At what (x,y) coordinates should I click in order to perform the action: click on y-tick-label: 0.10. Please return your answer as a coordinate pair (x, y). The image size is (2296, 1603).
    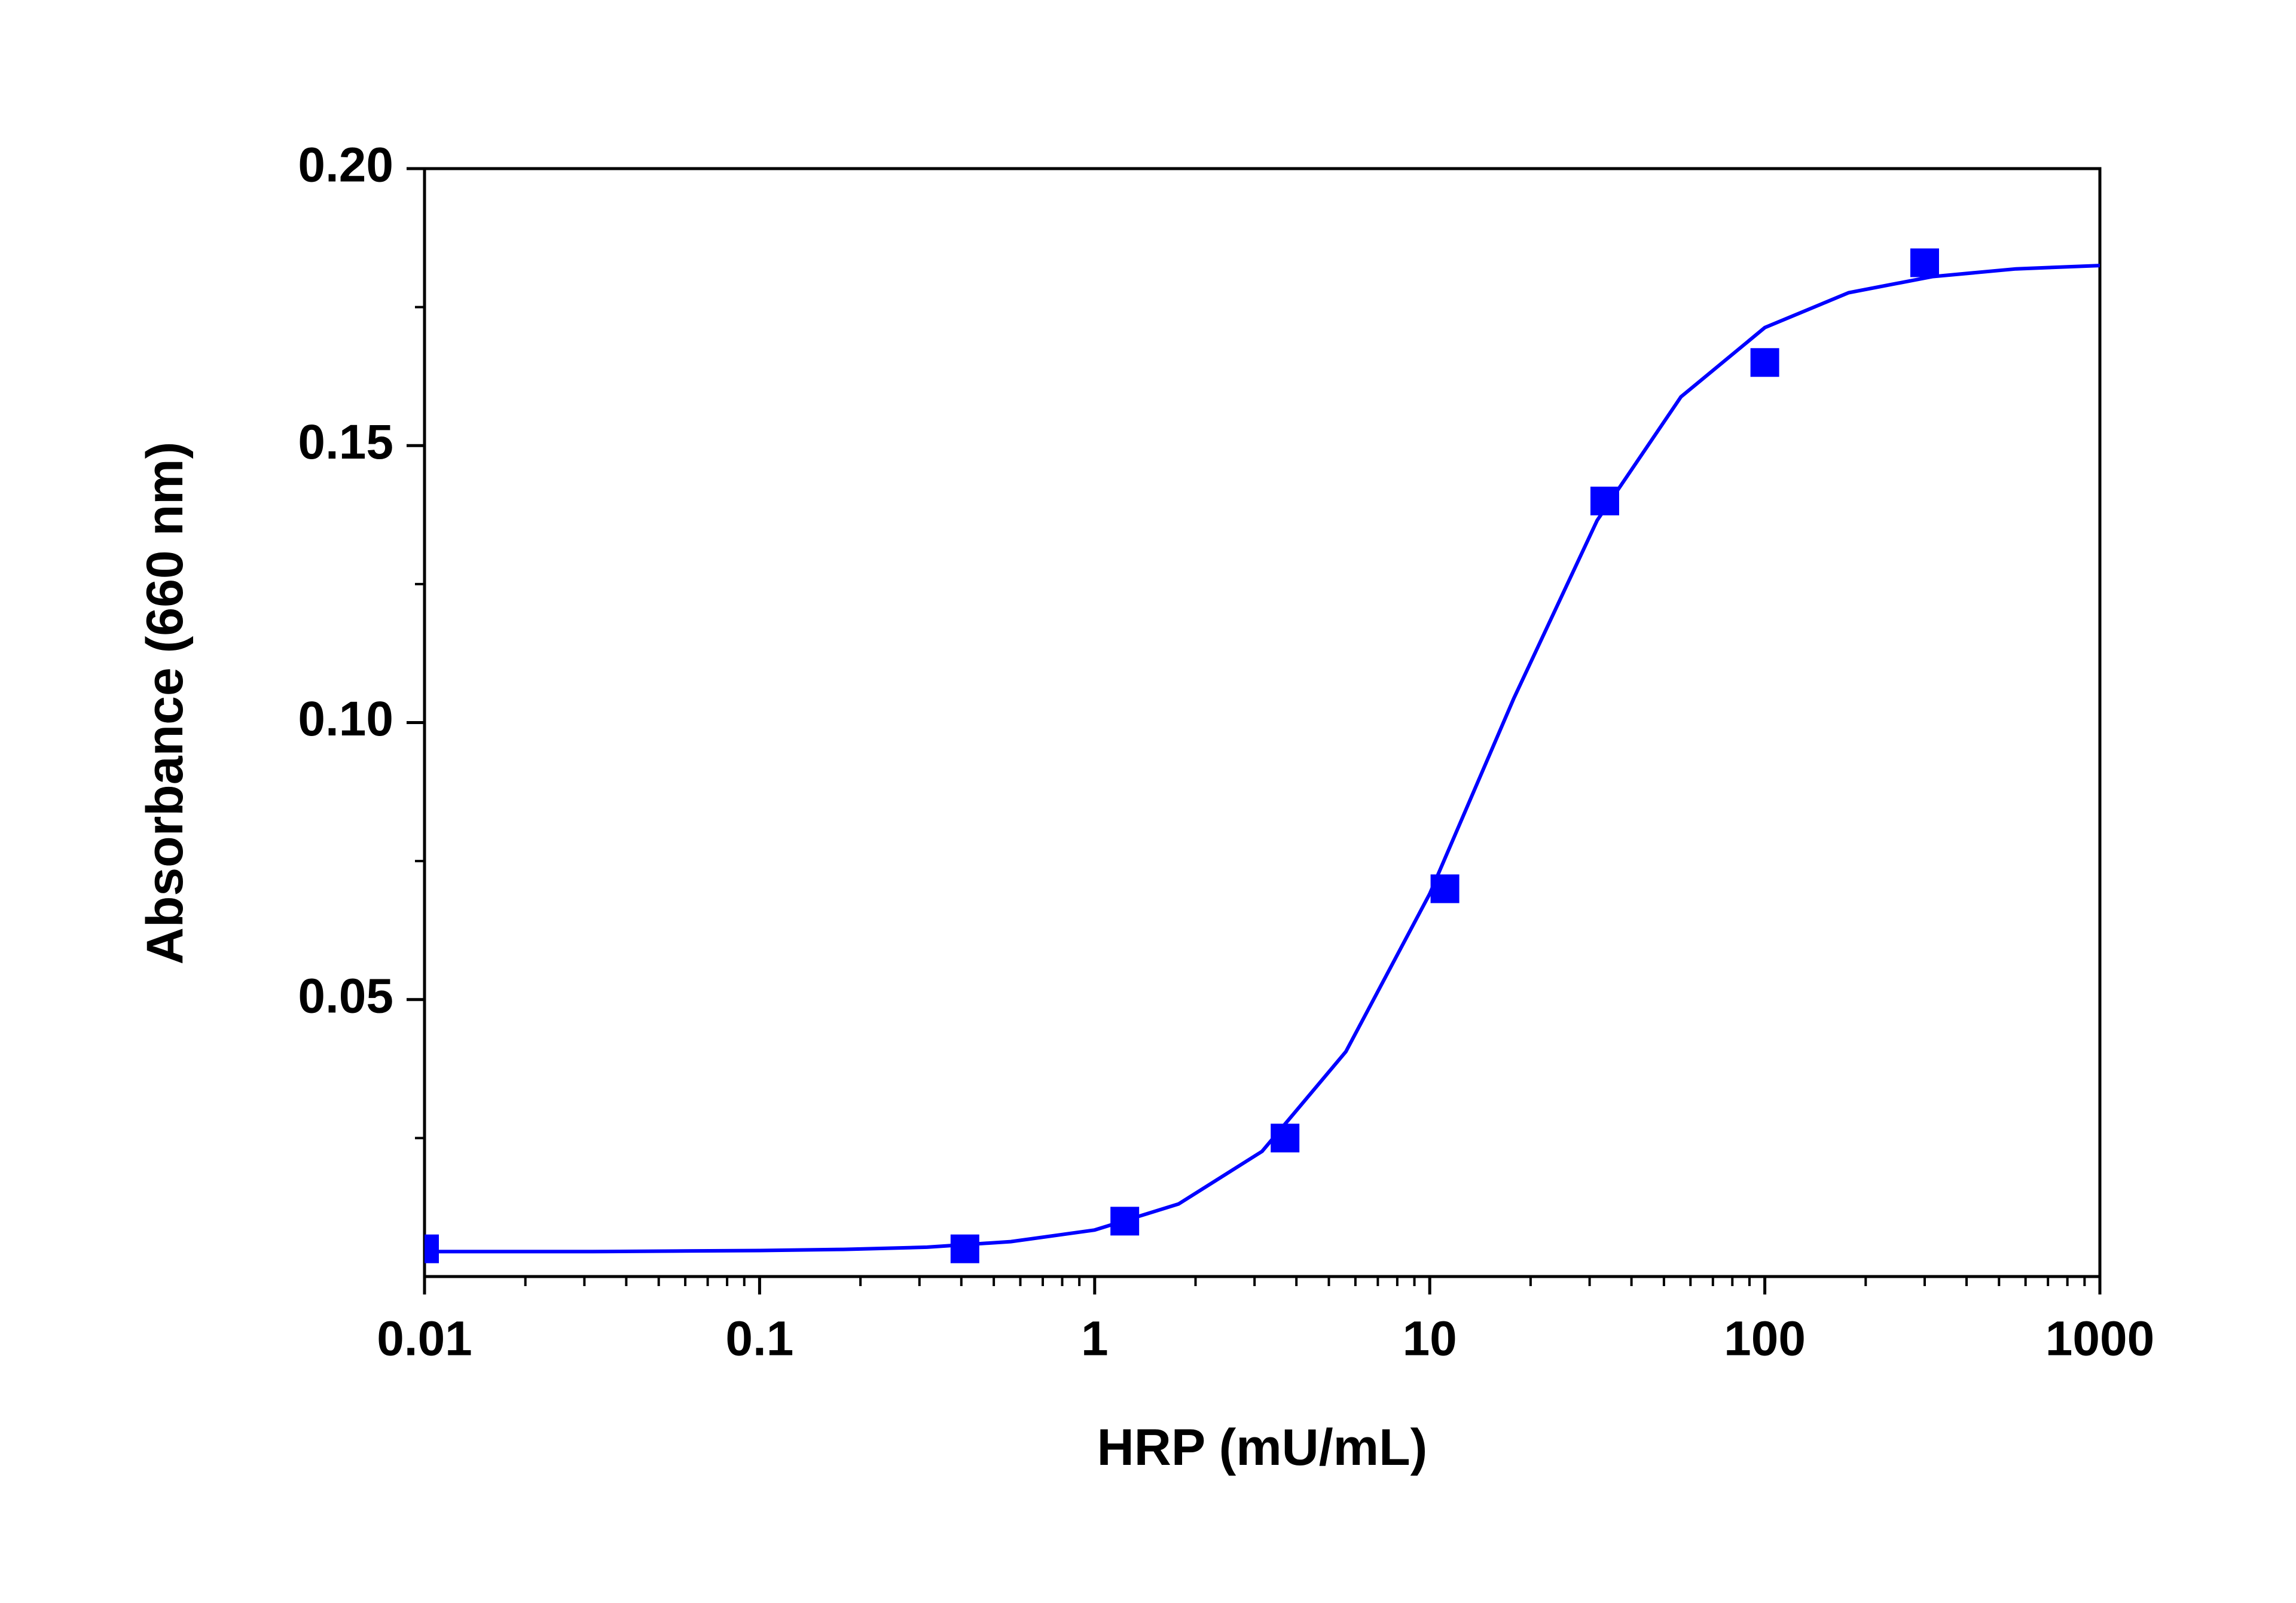
    Looking at the image, I should click on (345, 719).